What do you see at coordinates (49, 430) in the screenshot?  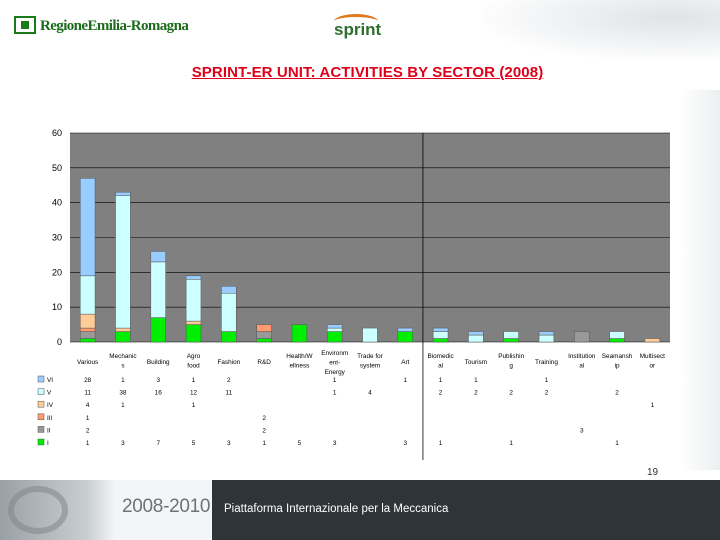 I see `legend-label: II` at bounding box center [49, 430].